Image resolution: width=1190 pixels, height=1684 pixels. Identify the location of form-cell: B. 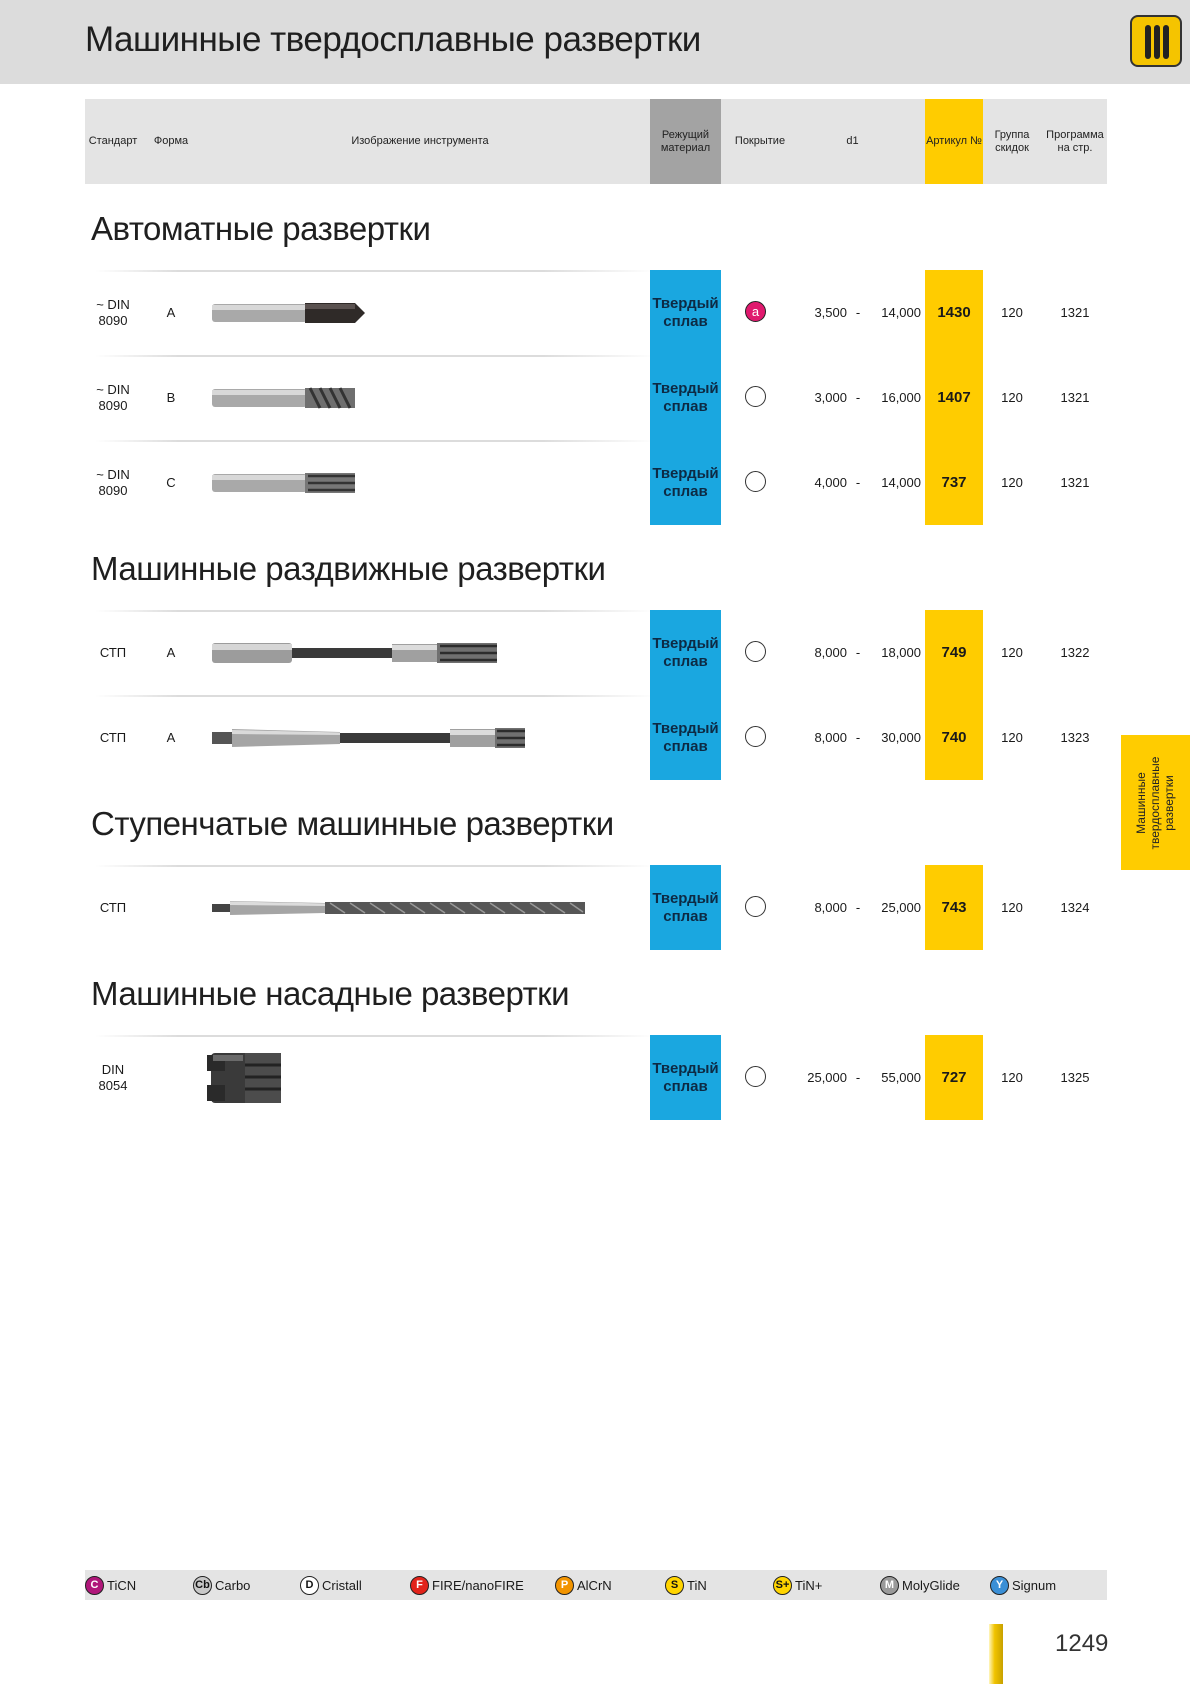
(171, 397).